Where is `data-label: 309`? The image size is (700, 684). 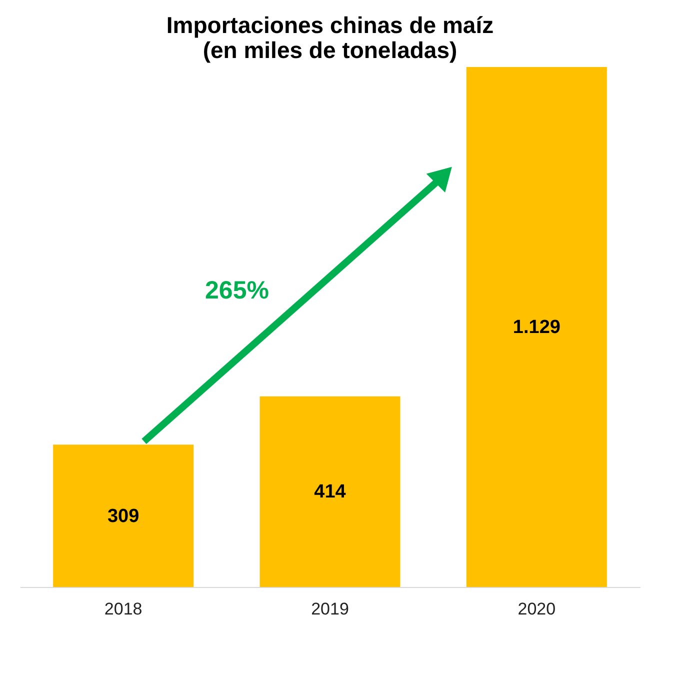 data-label: 309 is located at coordinates (123, 516).